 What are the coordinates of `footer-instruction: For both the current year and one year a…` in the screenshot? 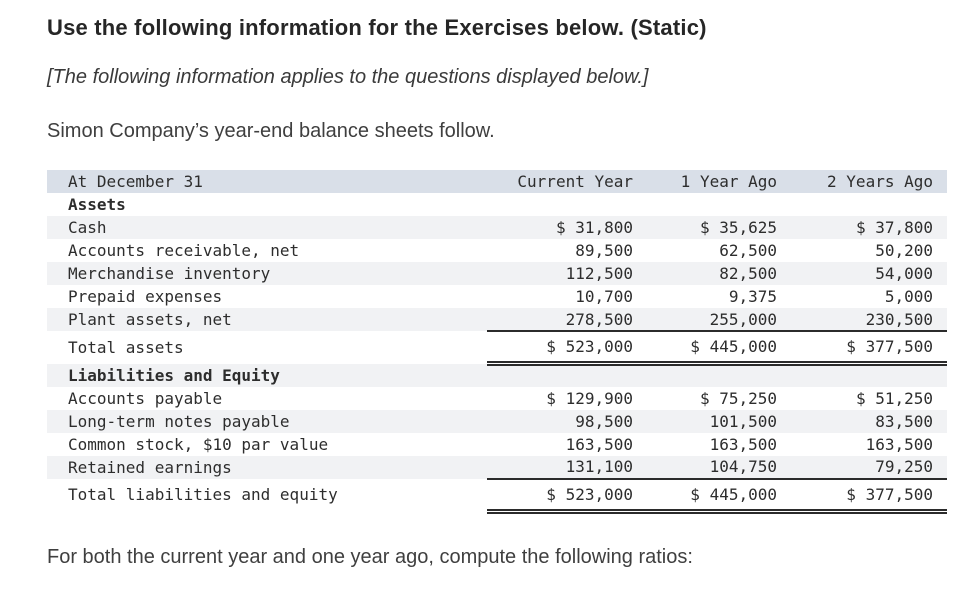 It's located at (370, 556).